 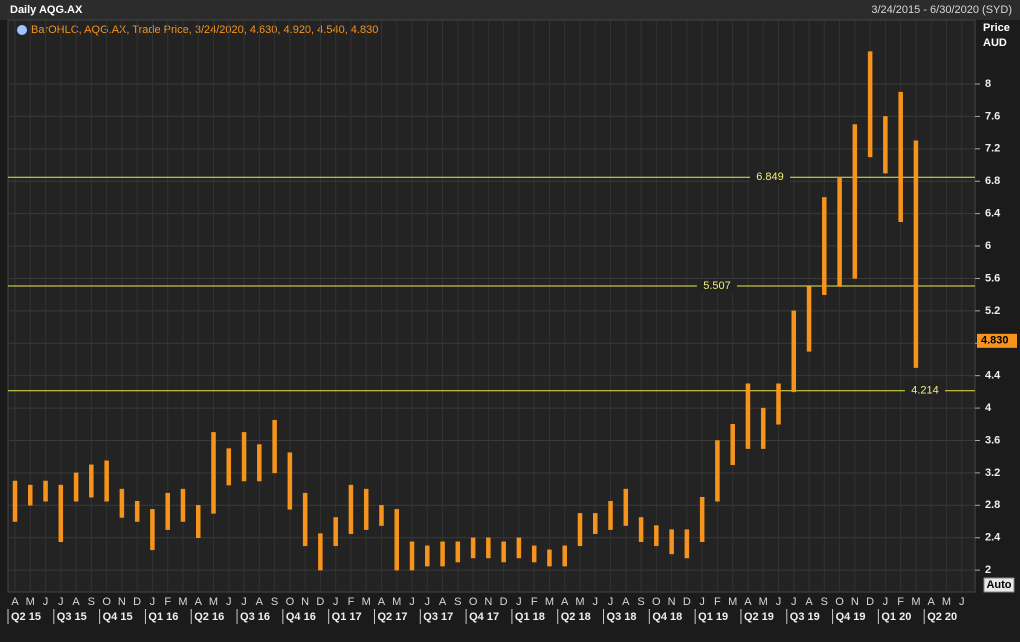 What do you see at coordinates (993, 538) in the screenshot?
I see `y-tick-label: 2.4` at bounding box center [993, 538].